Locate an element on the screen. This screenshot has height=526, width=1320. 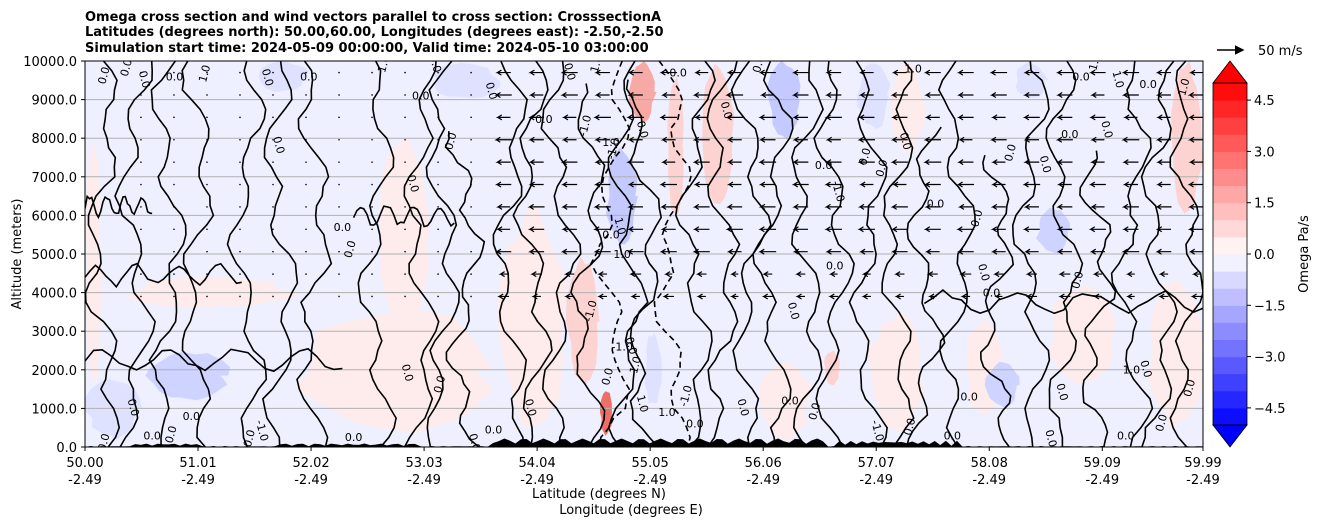
colorbar: 4.5 3.0 1.5 0.0 −1.5 −3.0 −4.5 is located at coordinates (1249, 254).